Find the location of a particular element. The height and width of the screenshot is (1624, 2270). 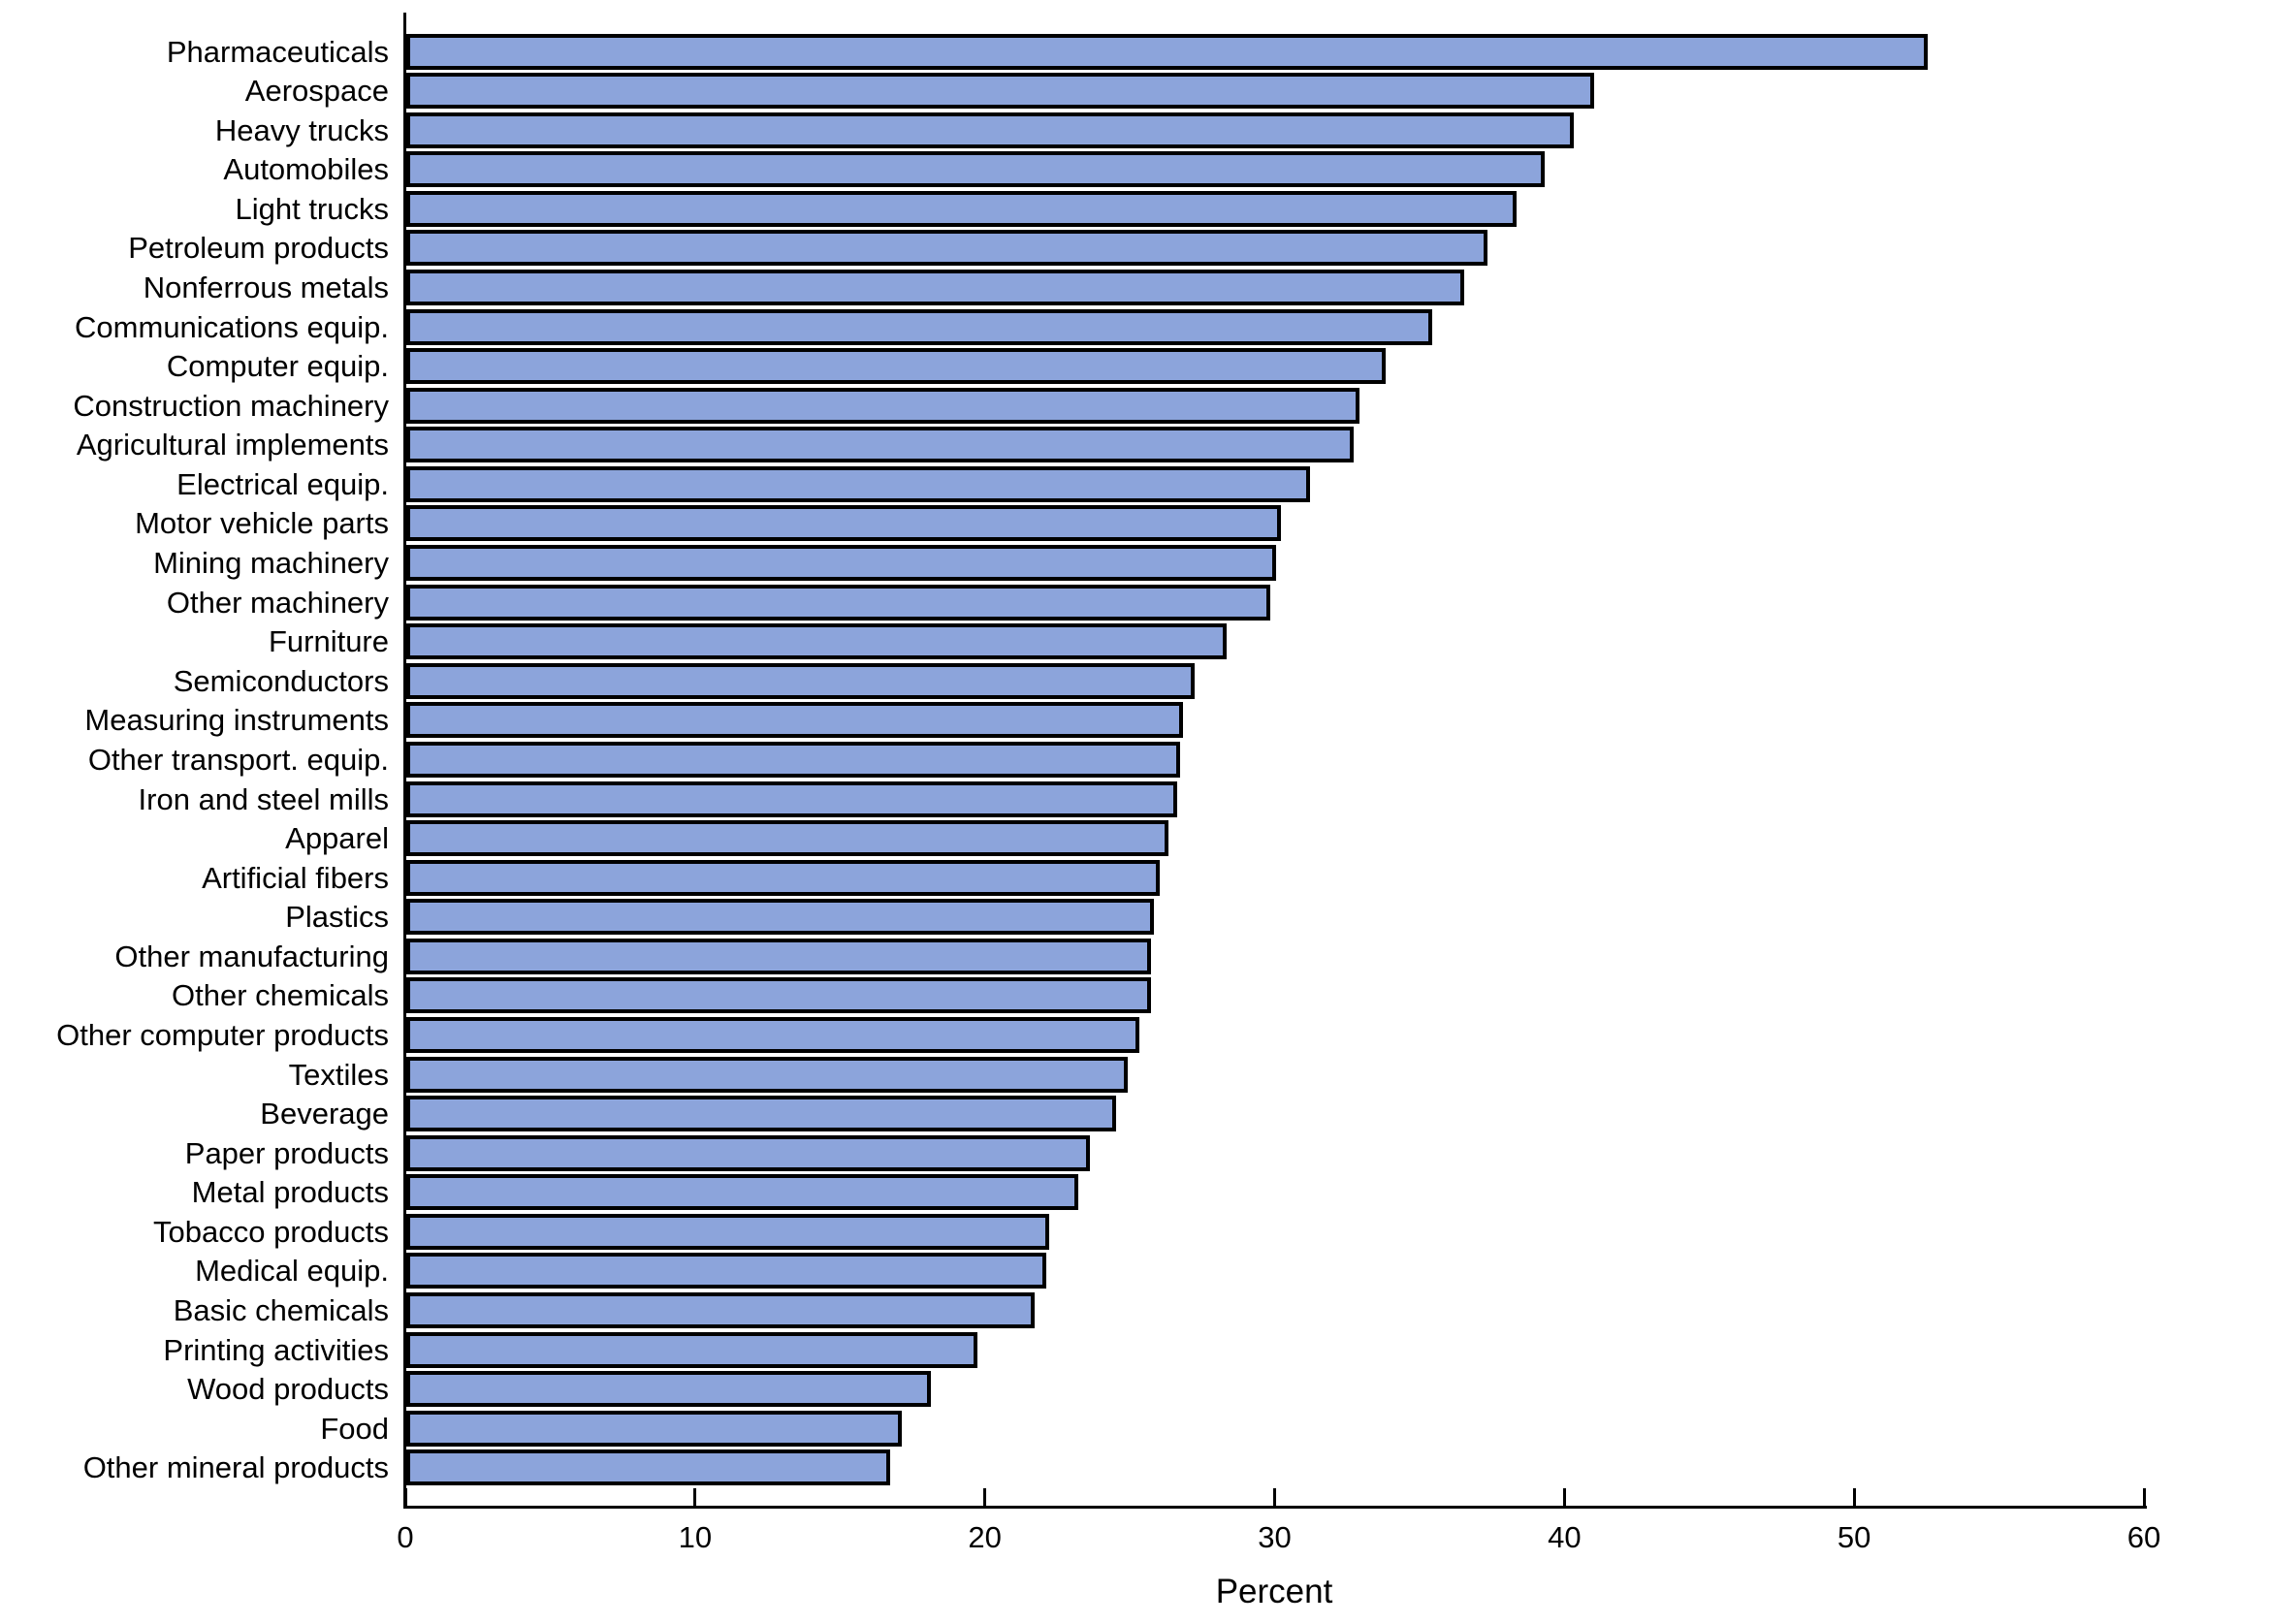

category-label: Light trucks is located at coordinates (312, 208).